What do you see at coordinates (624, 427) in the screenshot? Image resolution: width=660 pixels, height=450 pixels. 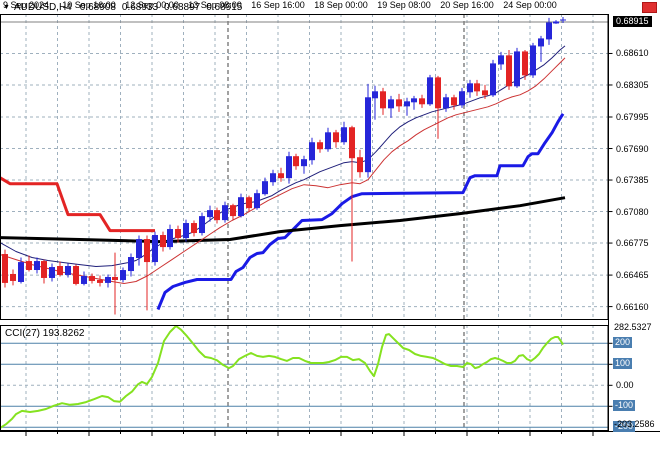 I see `cci-level-badge: -200` at bounding box center [624, 427].